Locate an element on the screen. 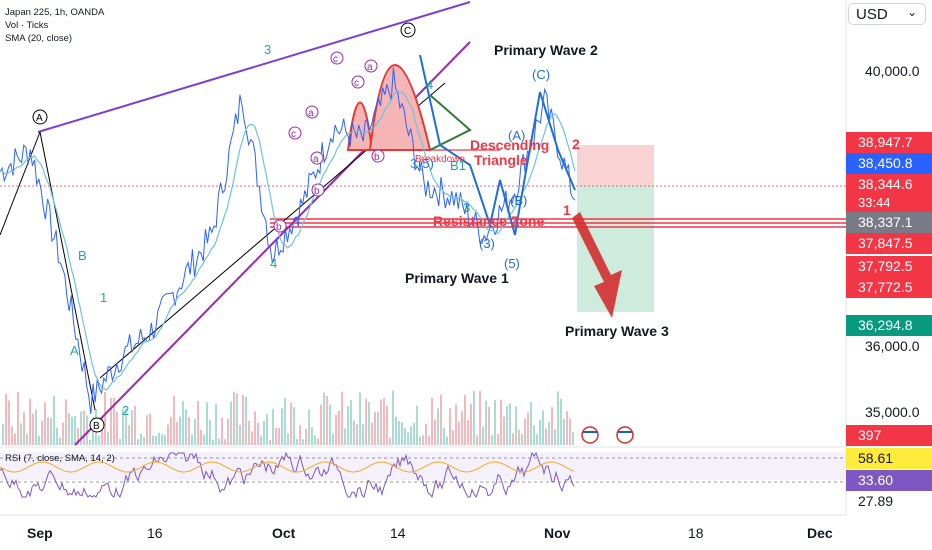 This screenshot has height=550, width=932. wave-label-b1: B1 is located at coordinates (458, 165).